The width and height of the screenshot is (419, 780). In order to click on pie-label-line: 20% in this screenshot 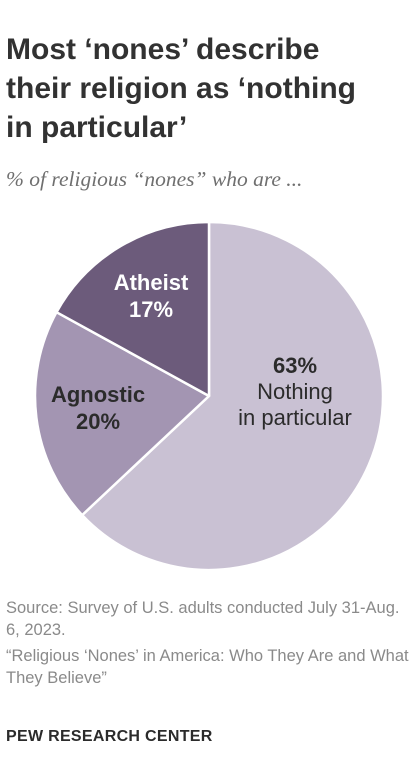, I will do `click(98, 421)`.